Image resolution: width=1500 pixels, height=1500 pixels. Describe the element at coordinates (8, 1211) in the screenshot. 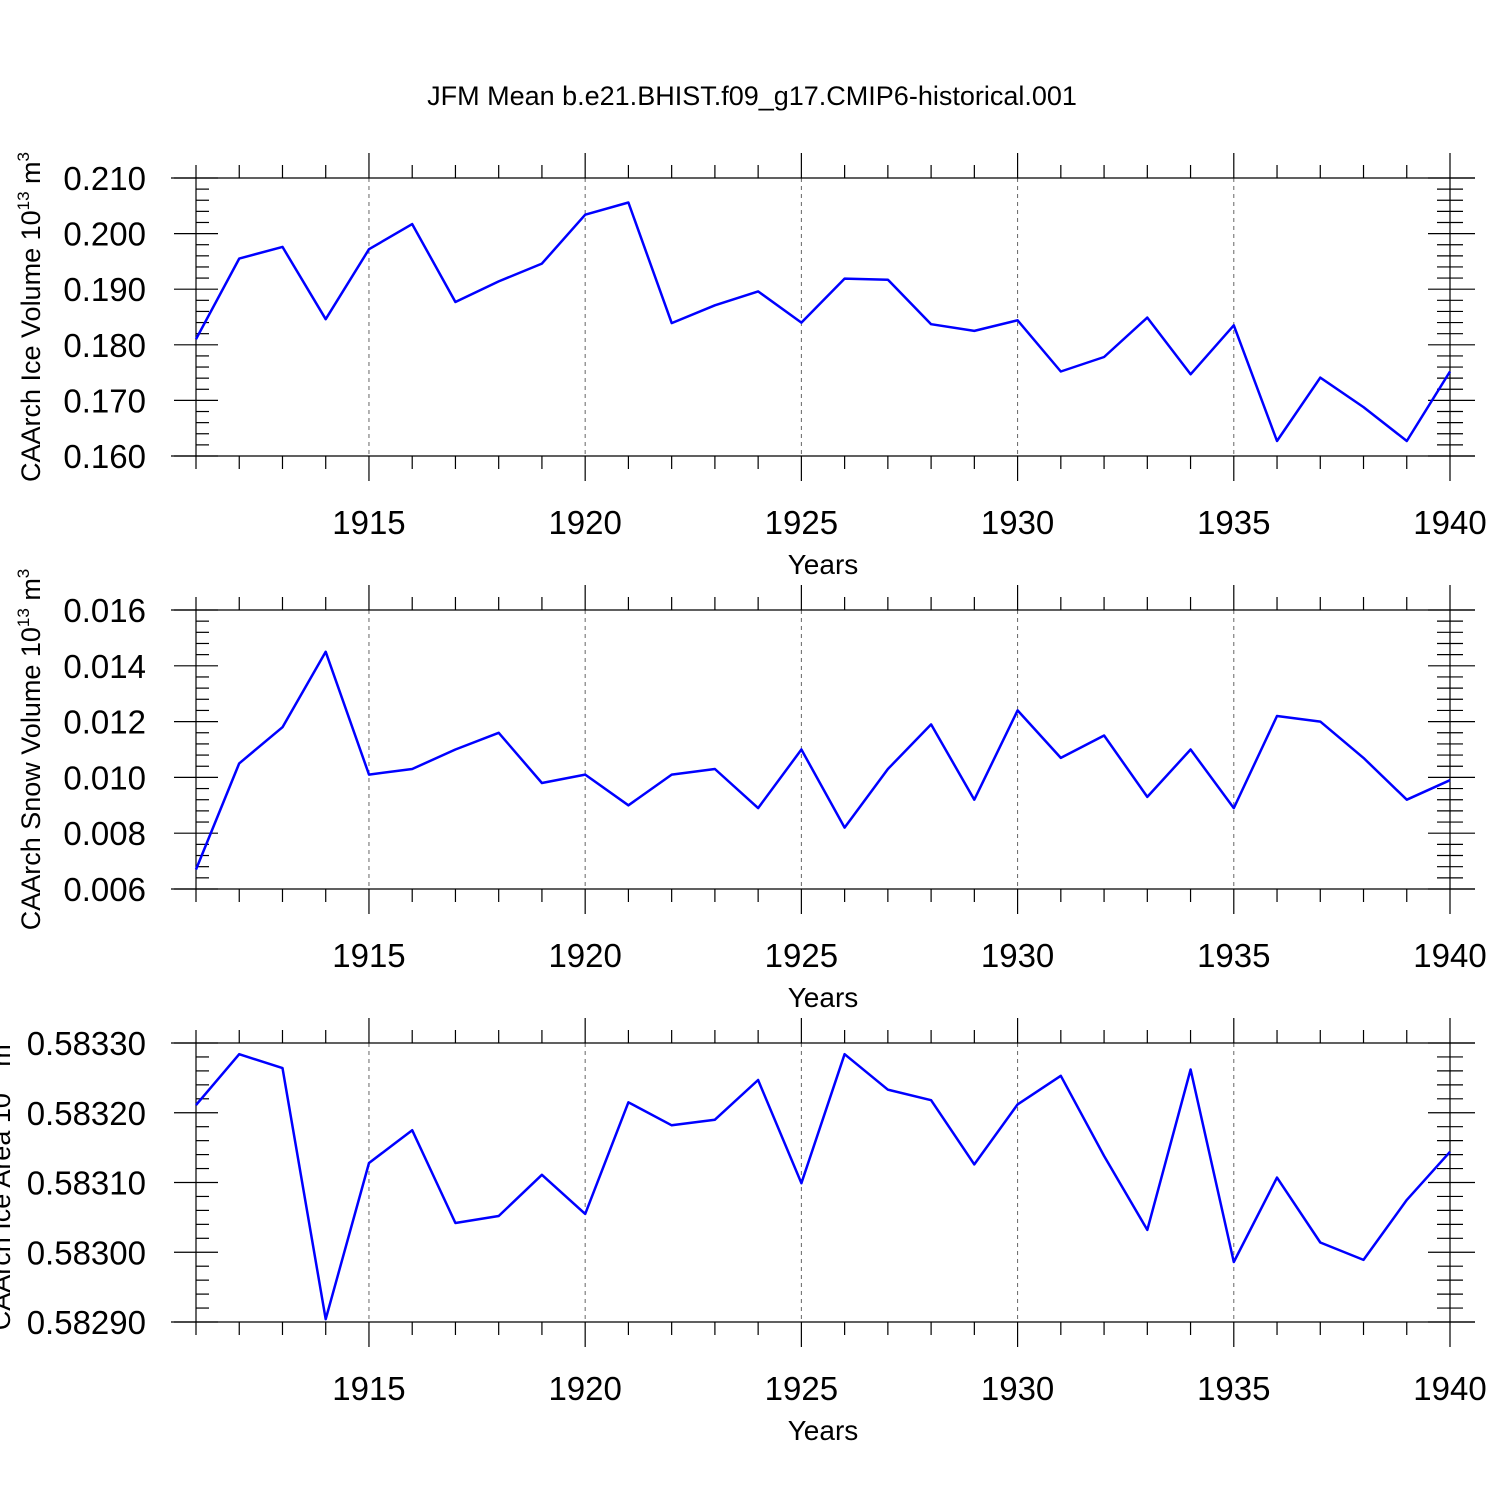

I see `y-axis-label-text: CAArch Ice Area 10` at that location.